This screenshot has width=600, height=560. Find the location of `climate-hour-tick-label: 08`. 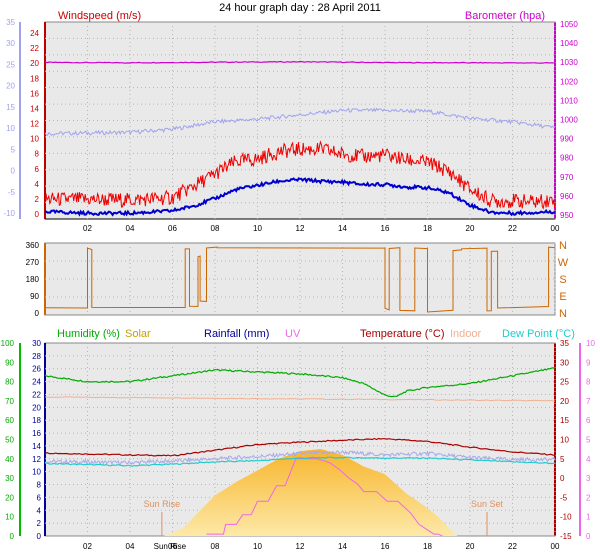

climate-hour-tick-label: 08 is located at coordinates (215, 546).